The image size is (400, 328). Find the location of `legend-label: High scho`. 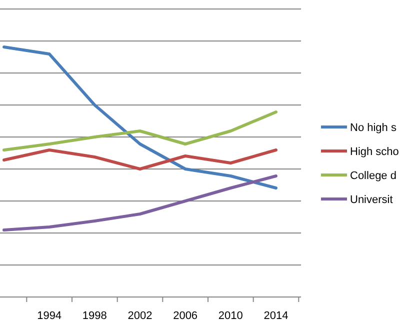

legend-label: High scho is located at coordinates (374, 152).